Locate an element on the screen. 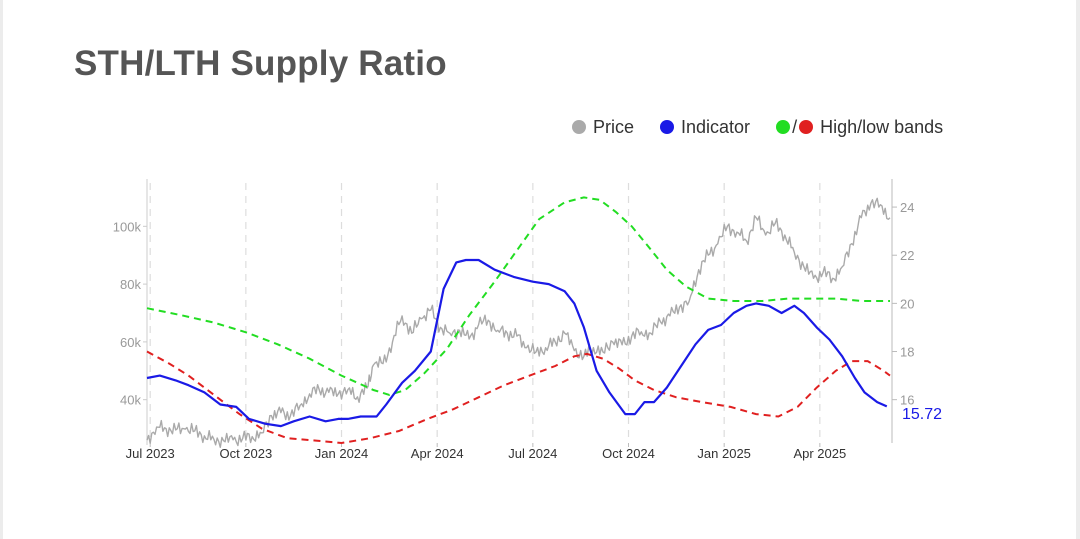 This screenshot has width=1080, height=539. legend-indicator-dot is located at coordinates (667, 127).